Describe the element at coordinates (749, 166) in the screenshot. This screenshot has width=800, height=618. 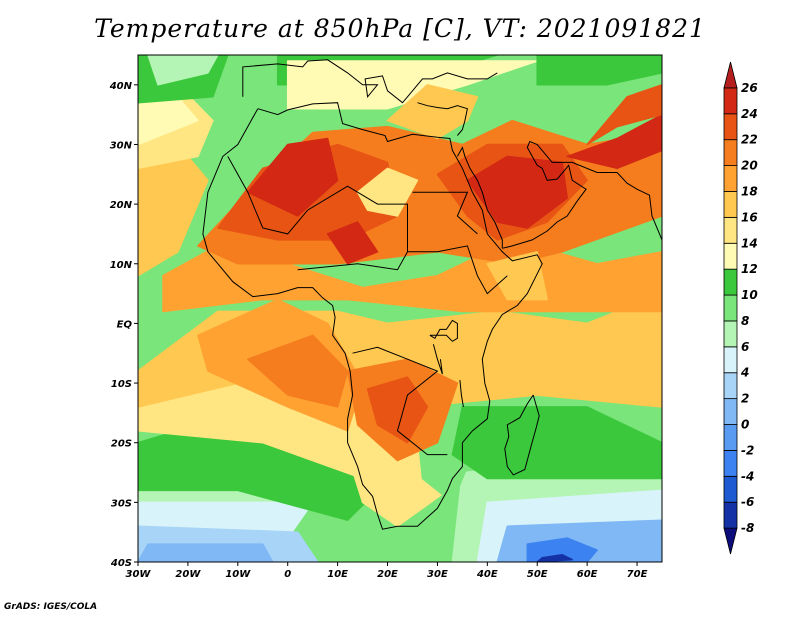
I see `colorbar-label: 20` at that location.